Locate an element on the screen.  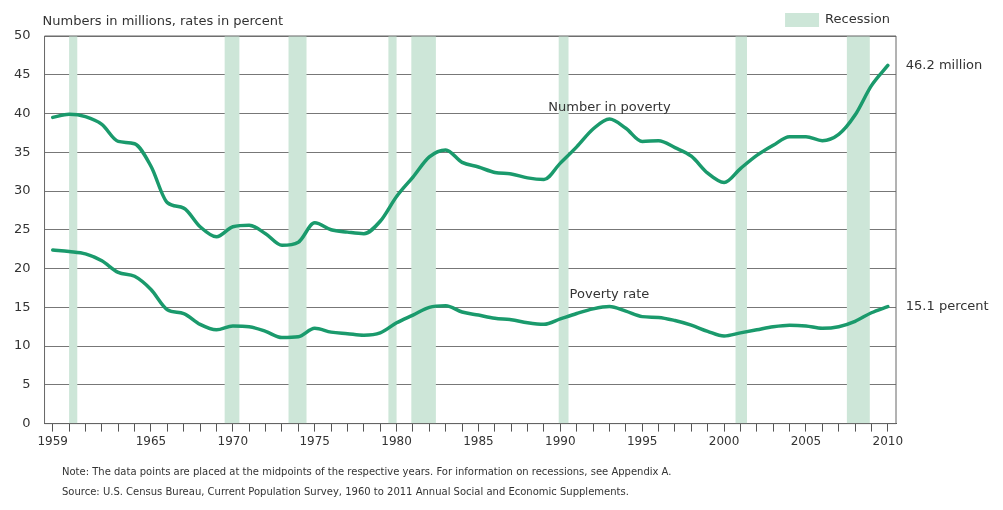
x-tick-label: 1970 is located at coordinates (233, 440).